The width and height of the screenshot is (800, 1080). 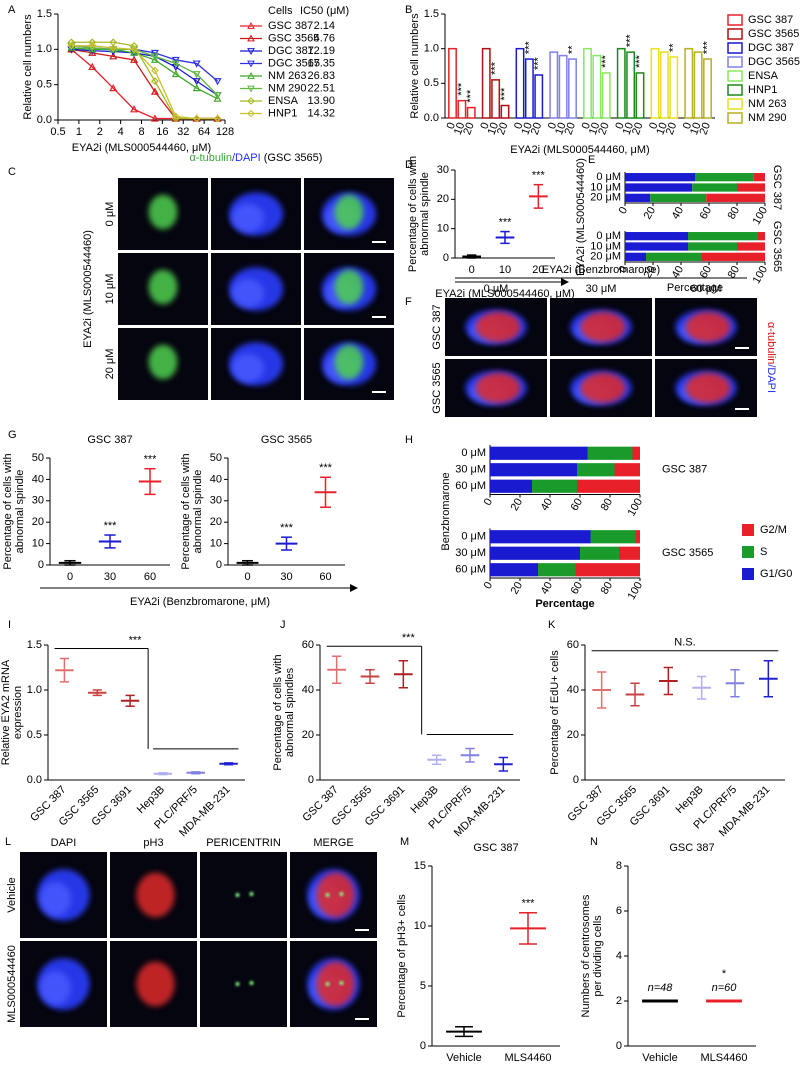 What do you see at coordinates (777, 246) in the screenshot?
I see `group-label: GSC 3565` at bounding box center [777, 246].